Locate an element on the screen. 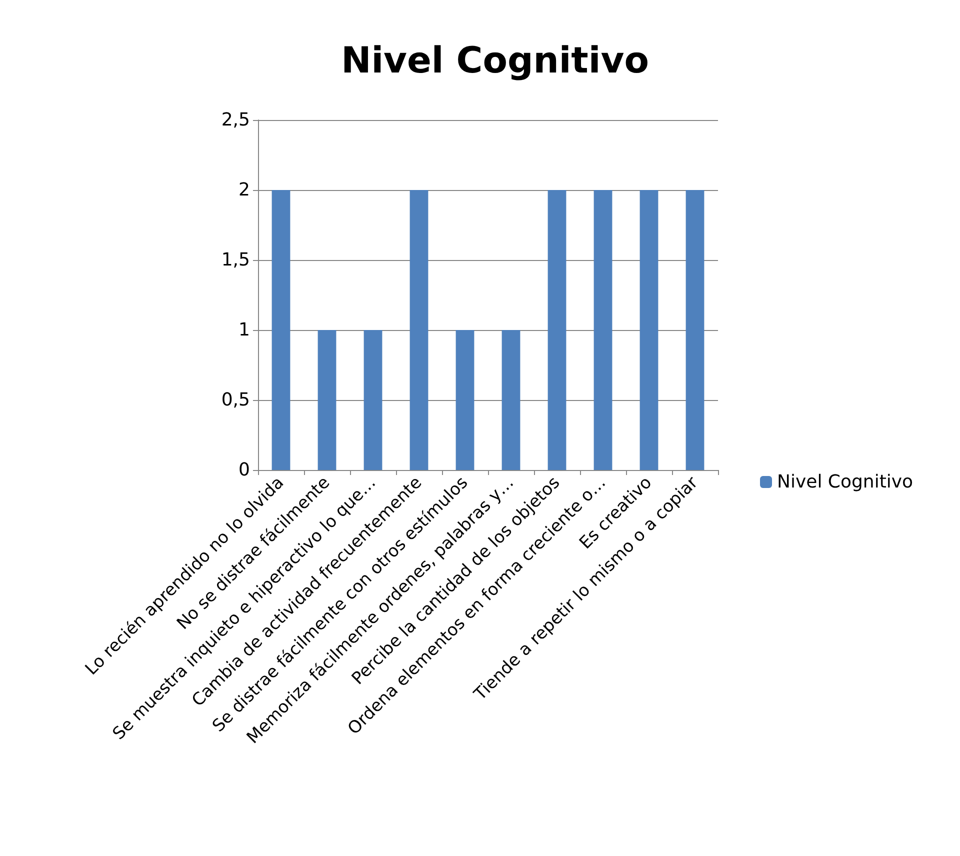 This screenshot has height=856, width=960. y-tick-label: 1,5 is located at coordinates (235, 260).